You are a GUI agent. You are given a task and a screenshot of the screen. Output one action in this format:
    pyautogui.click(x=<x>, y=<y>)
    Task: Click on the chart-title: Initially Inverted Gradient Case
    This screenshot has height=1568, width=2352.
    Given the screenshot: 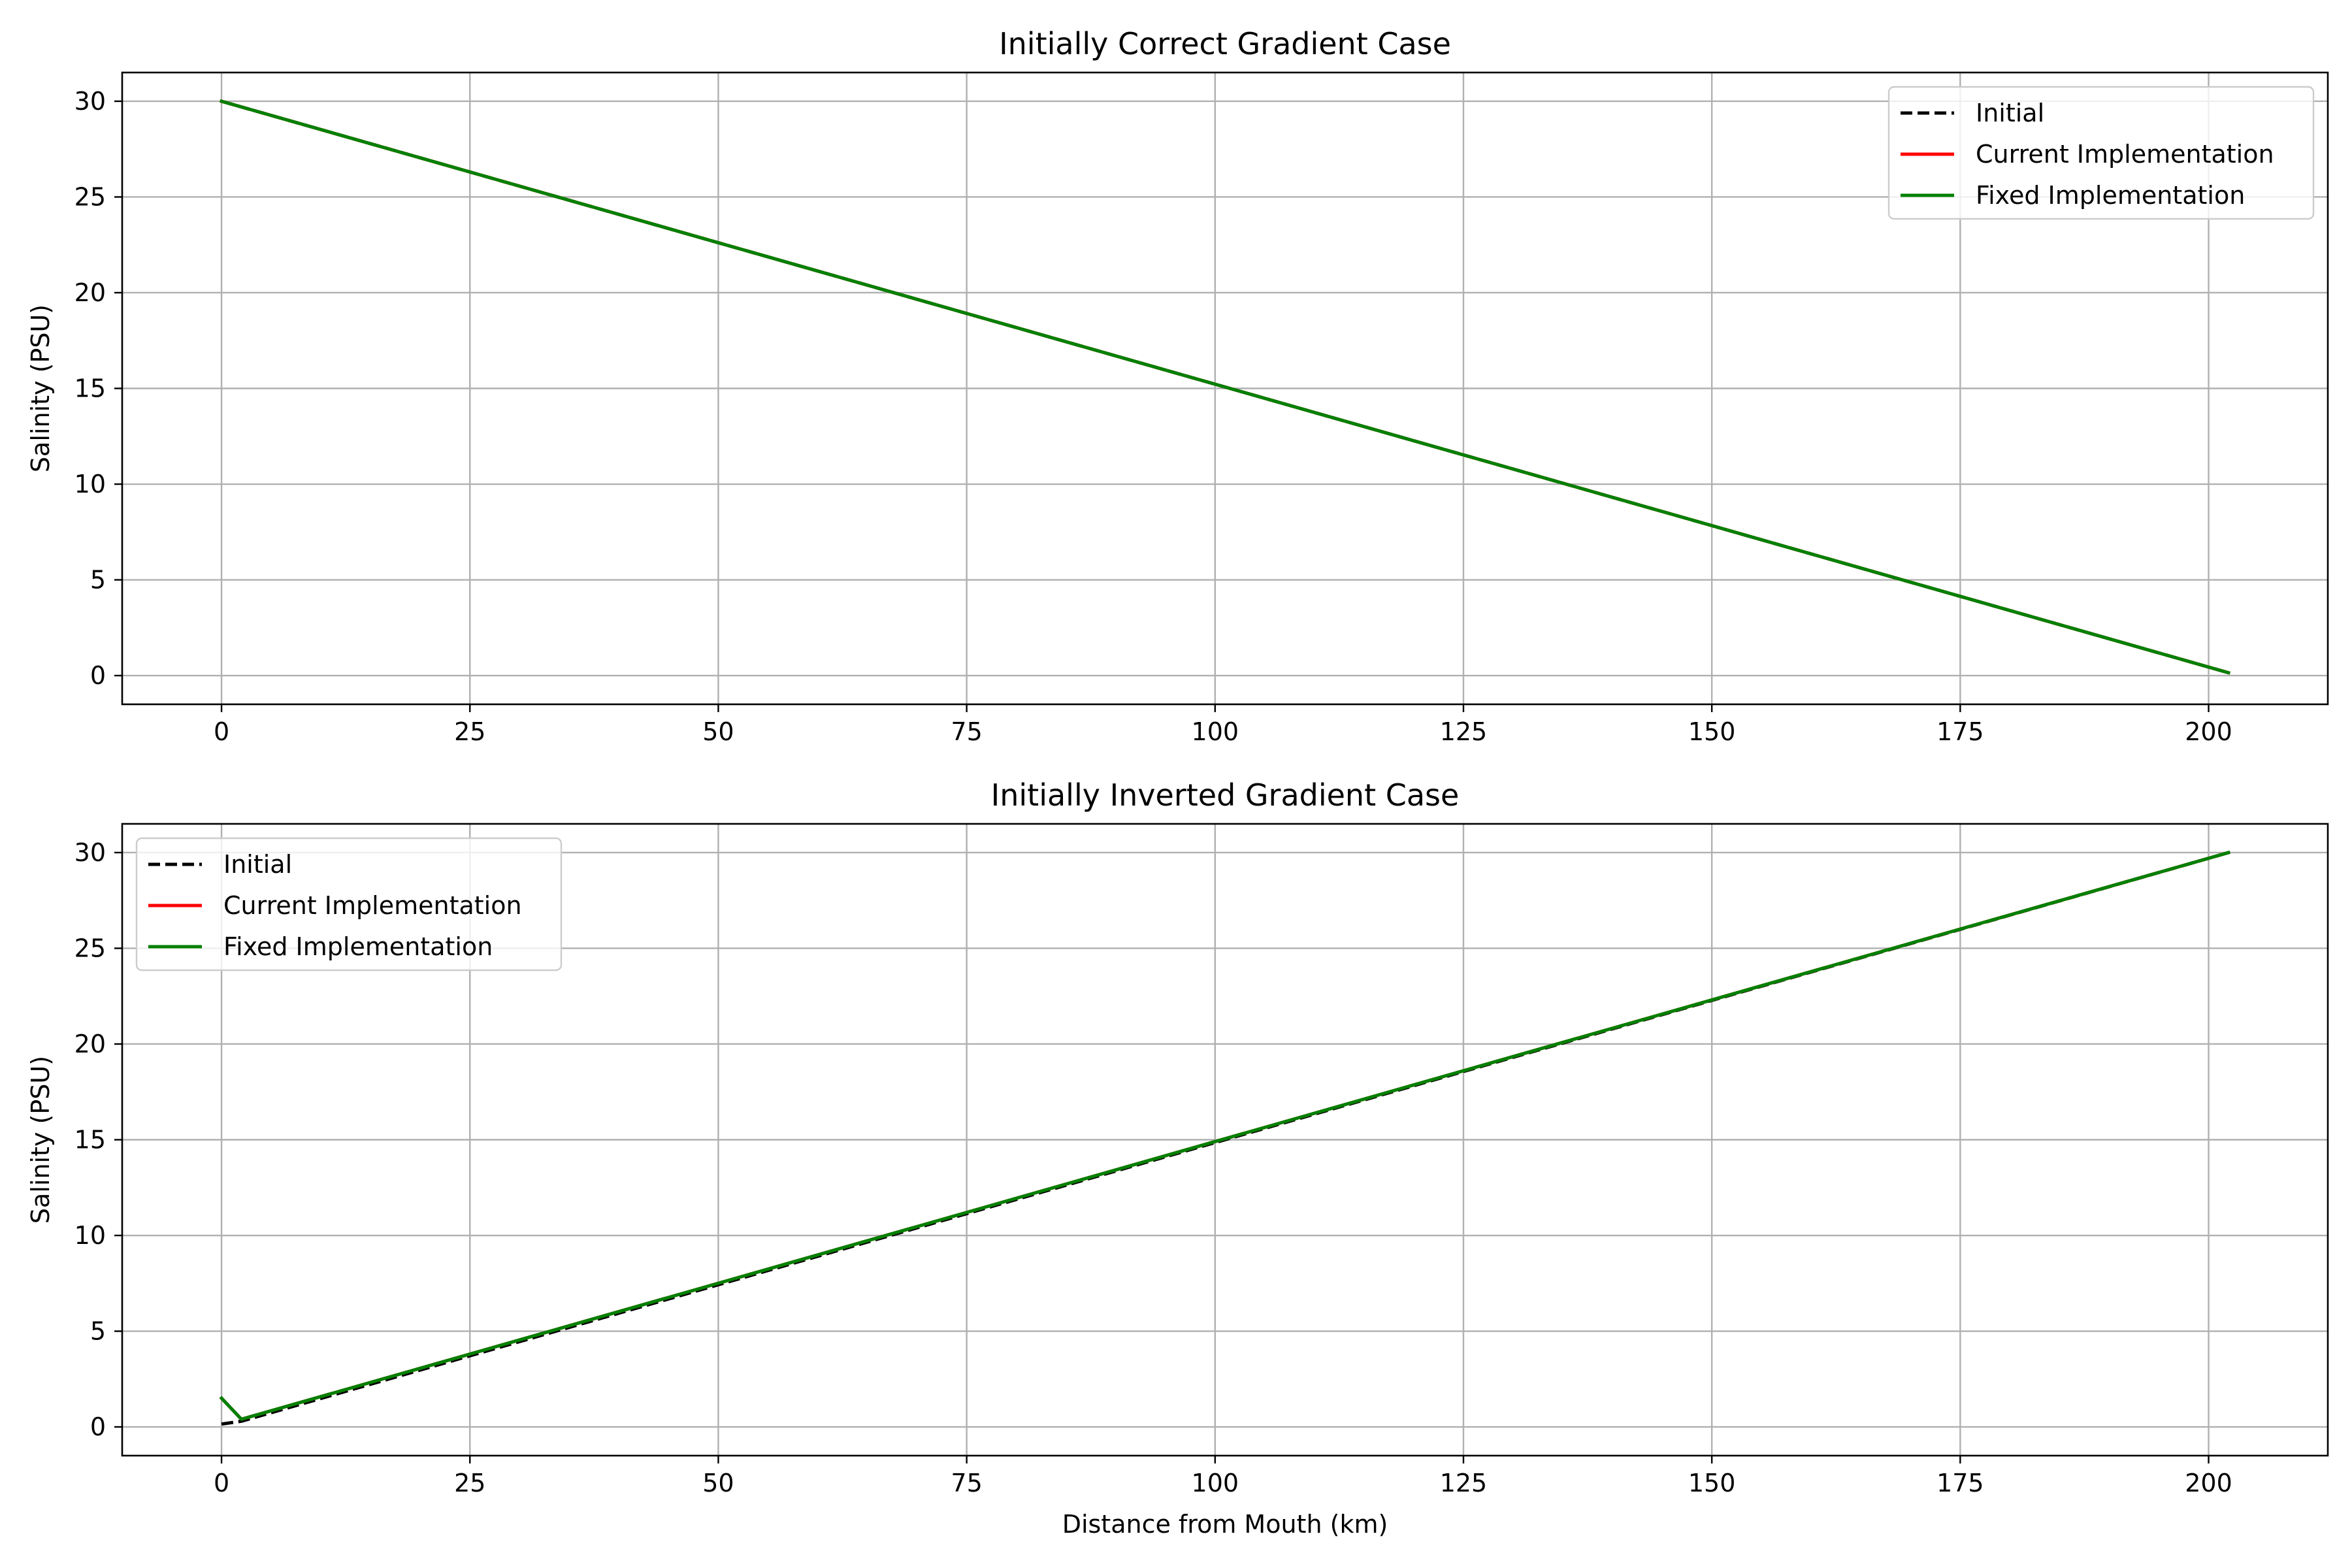 What is the action you would take?
    pyautogui.click(x=1225, y=795)
    